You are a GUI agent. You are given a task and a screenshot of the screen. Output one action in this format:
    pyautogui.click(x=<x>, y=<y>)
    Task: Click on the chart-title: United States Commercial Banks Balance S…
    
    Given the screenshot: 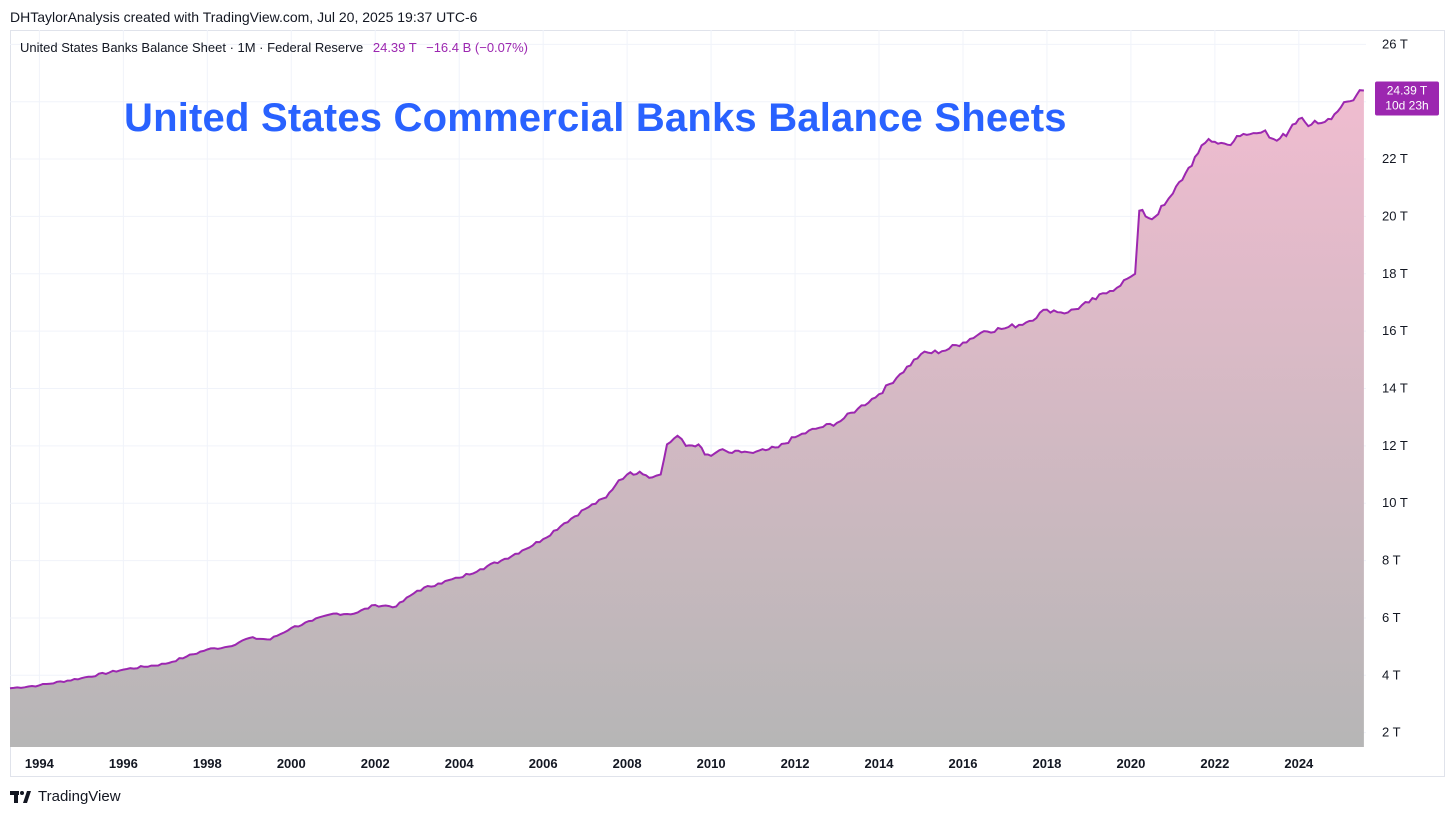 What is the action you would take?
    pyautogui.click(x=595, y=118)
    